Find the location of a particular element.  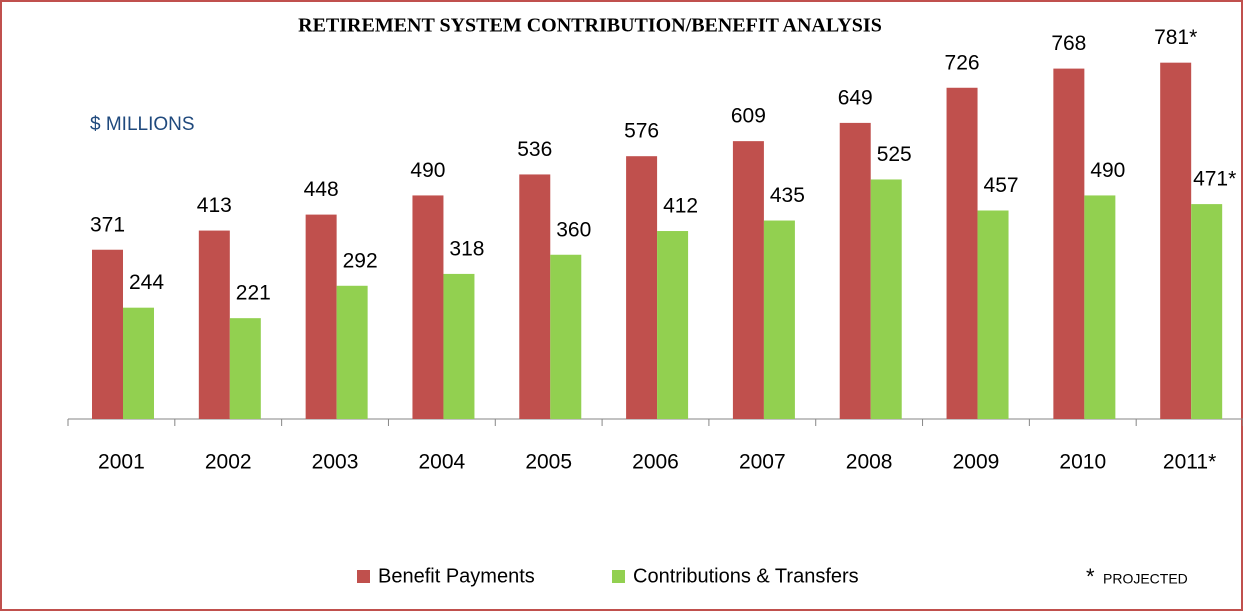

unit-label: $ MILLIONS is located at coordinates (142, 124).